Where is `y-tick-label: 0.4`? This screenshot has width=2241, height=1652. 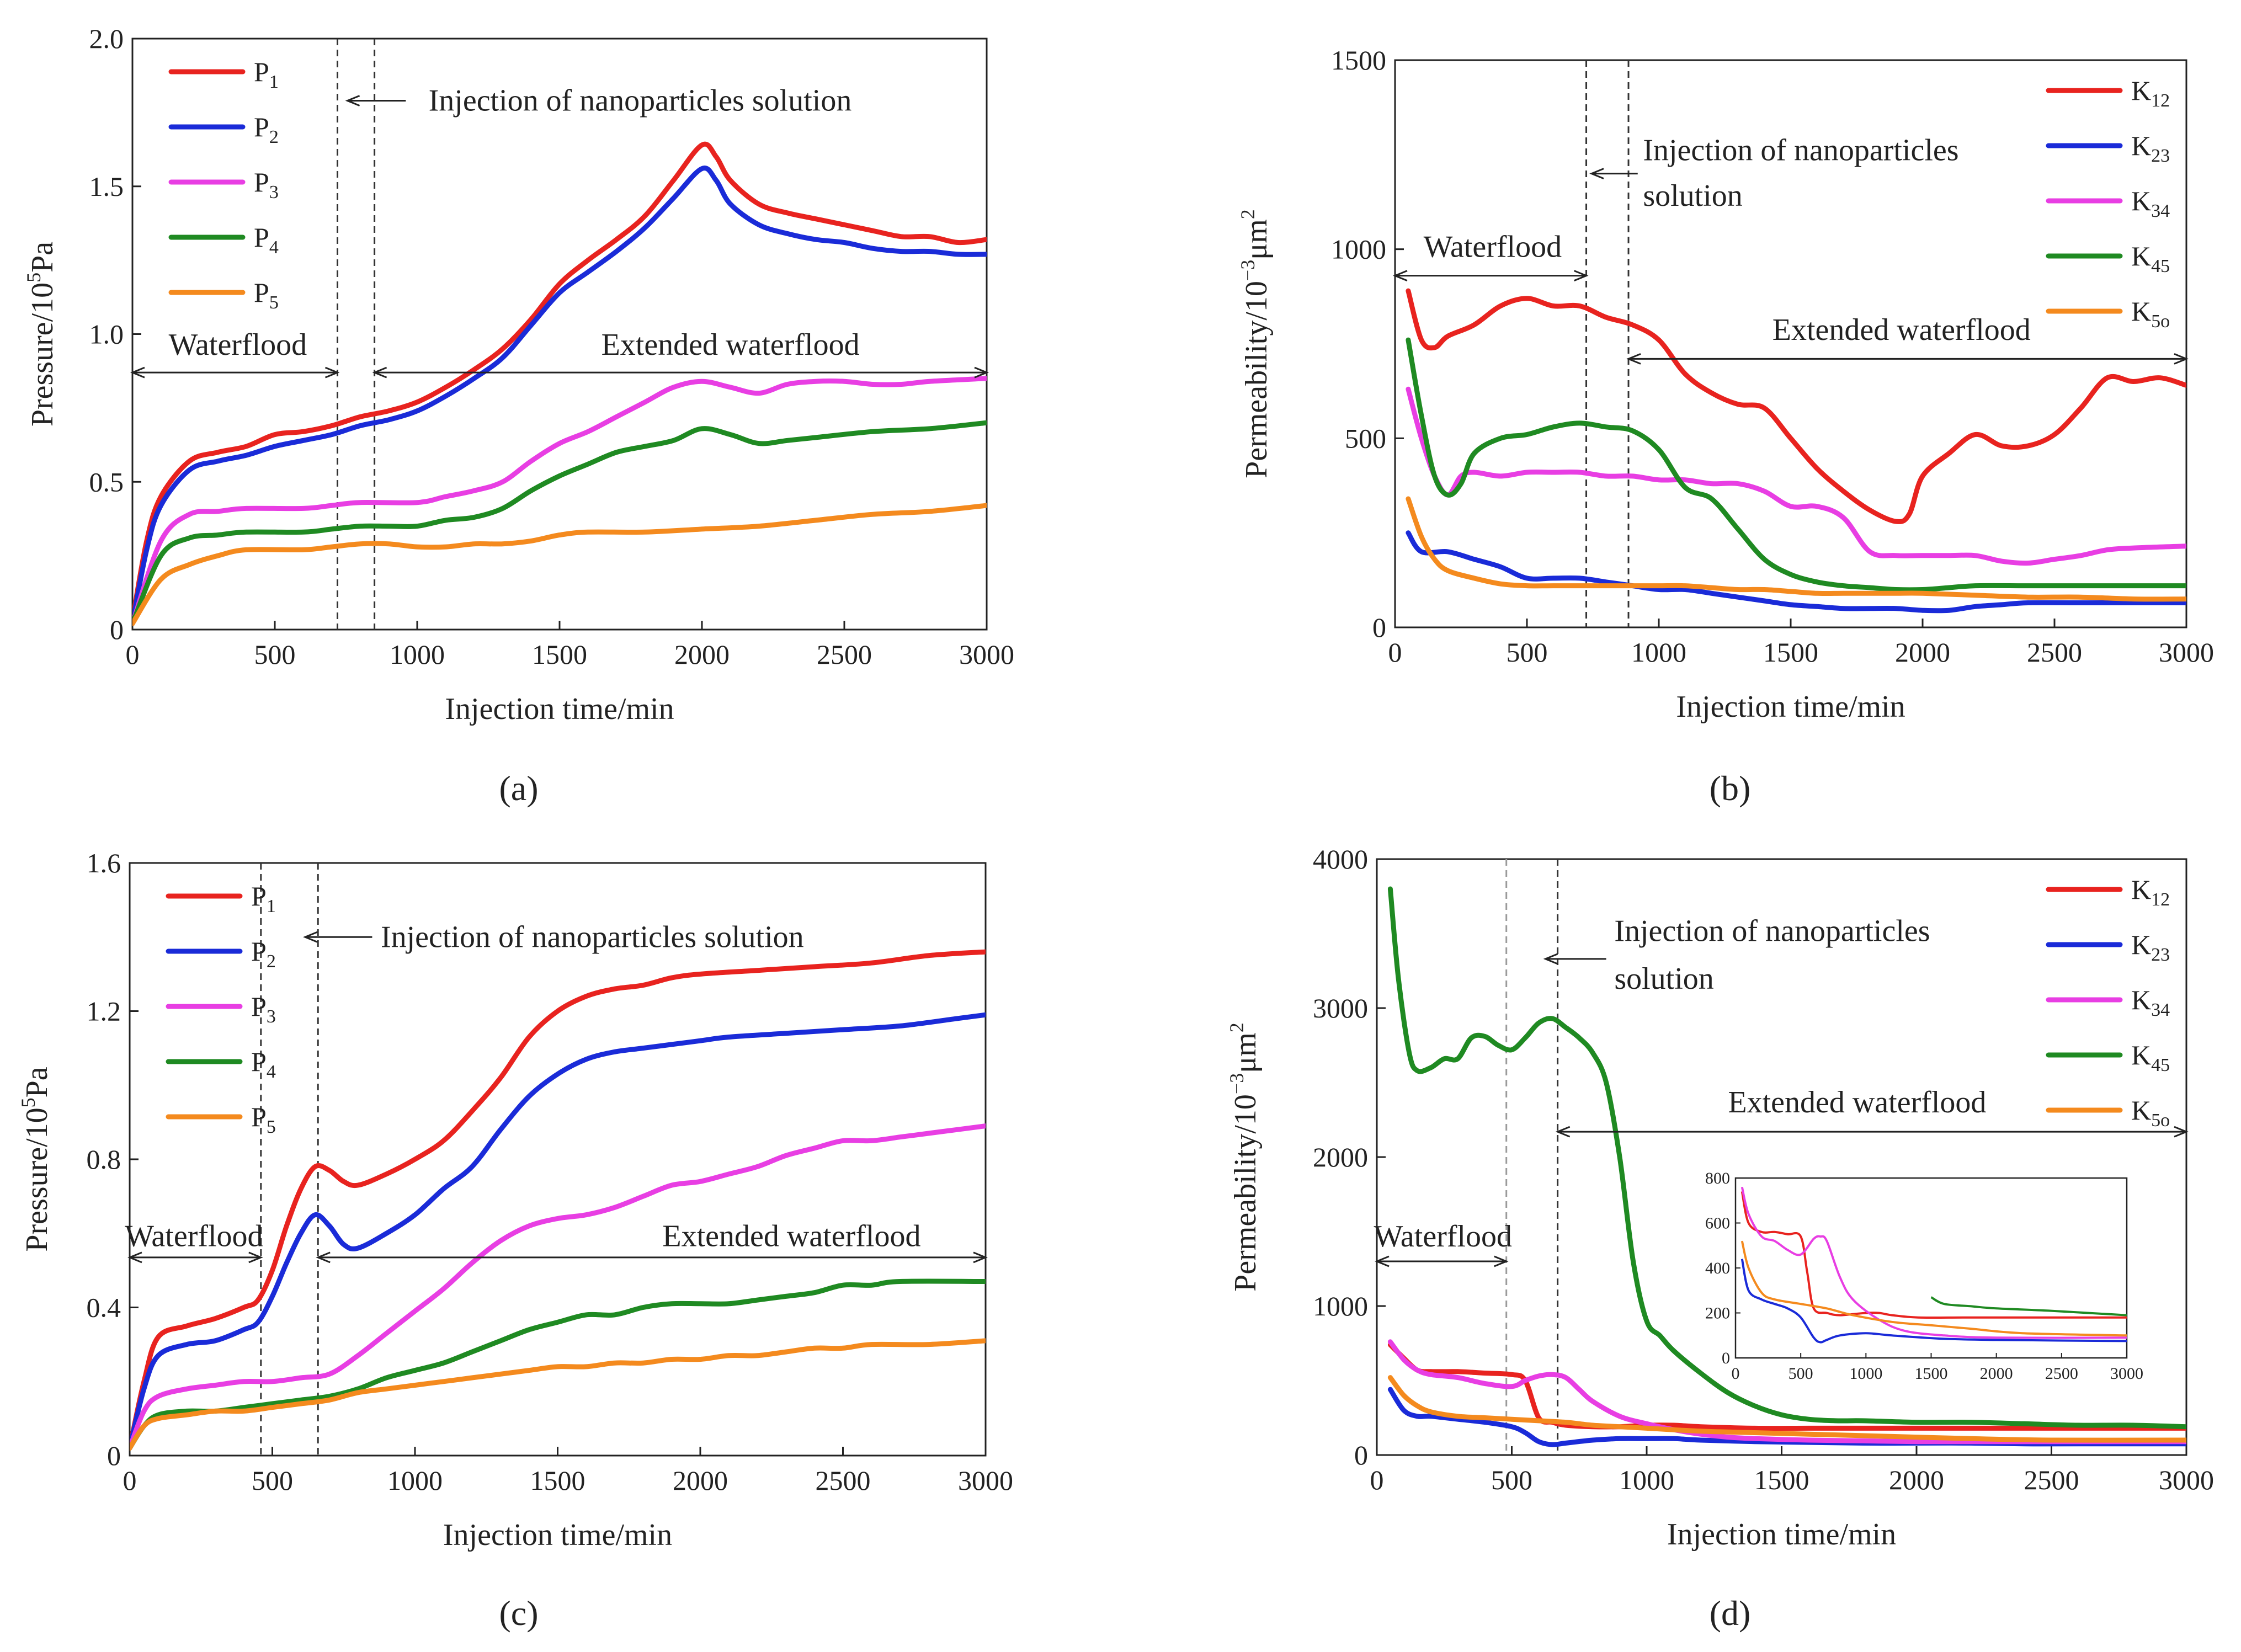
y-tick-label: 0.4 is located at coordinates (104, 1307).